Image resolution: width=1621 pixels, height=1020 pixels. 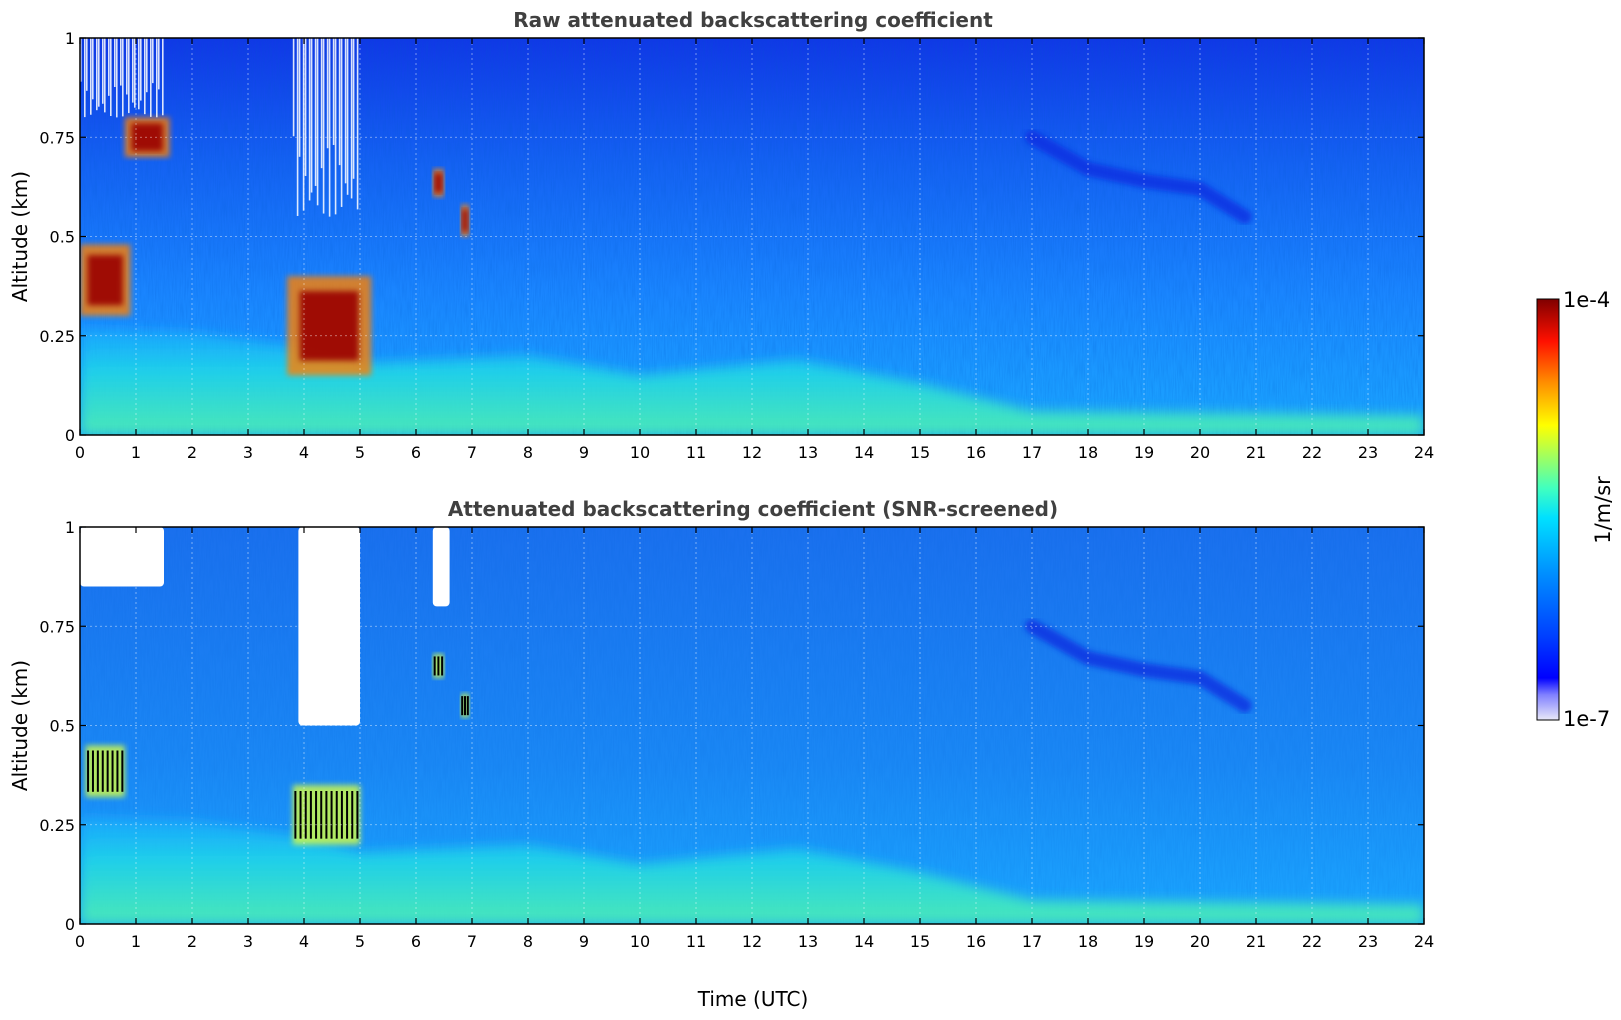 What do you see at coordinates (1256, 941) in the screenshot?
I see `x-tick-label: 21` at bounding box center [1256, 941].